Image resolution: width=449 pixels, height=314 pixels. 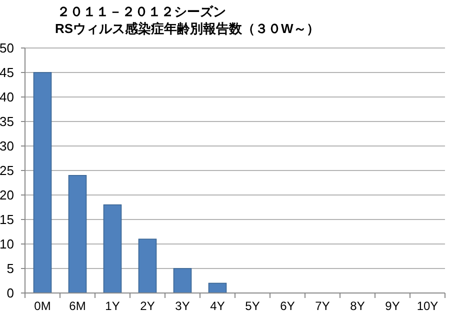 What do you see at coordinates (322, 306) in the screenshot?
I see `x-tick-label: 7Y` at bounding box center [322, 306].